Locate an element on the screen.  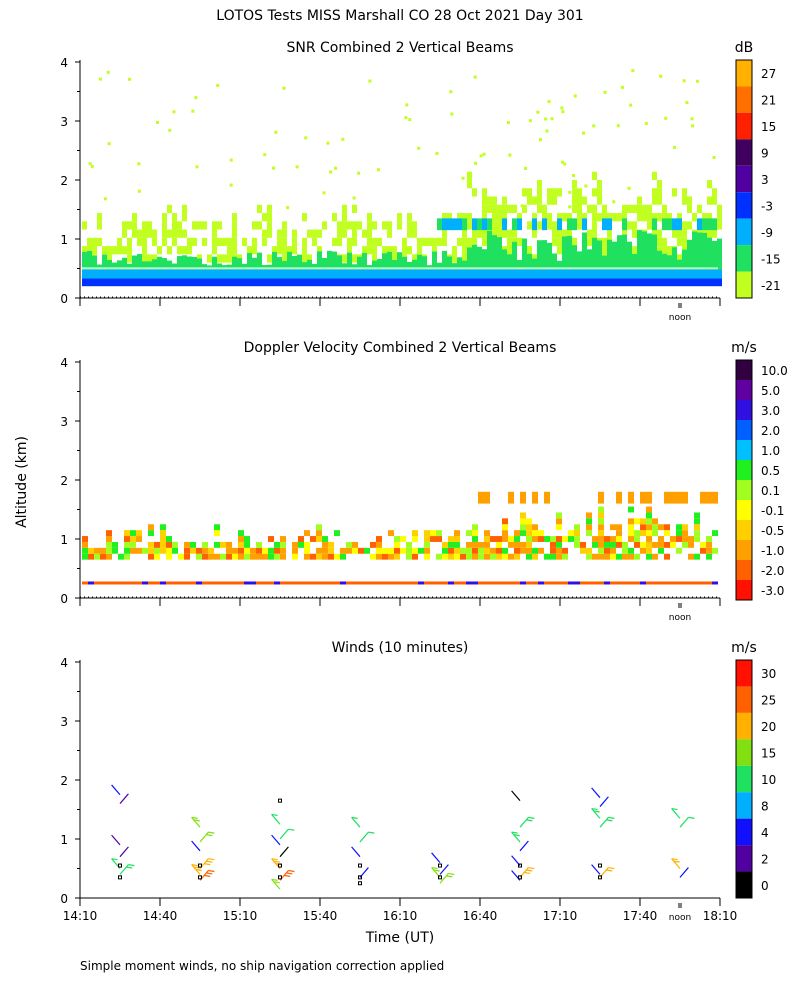
wind-barbs is located at coordinates (403, 837).